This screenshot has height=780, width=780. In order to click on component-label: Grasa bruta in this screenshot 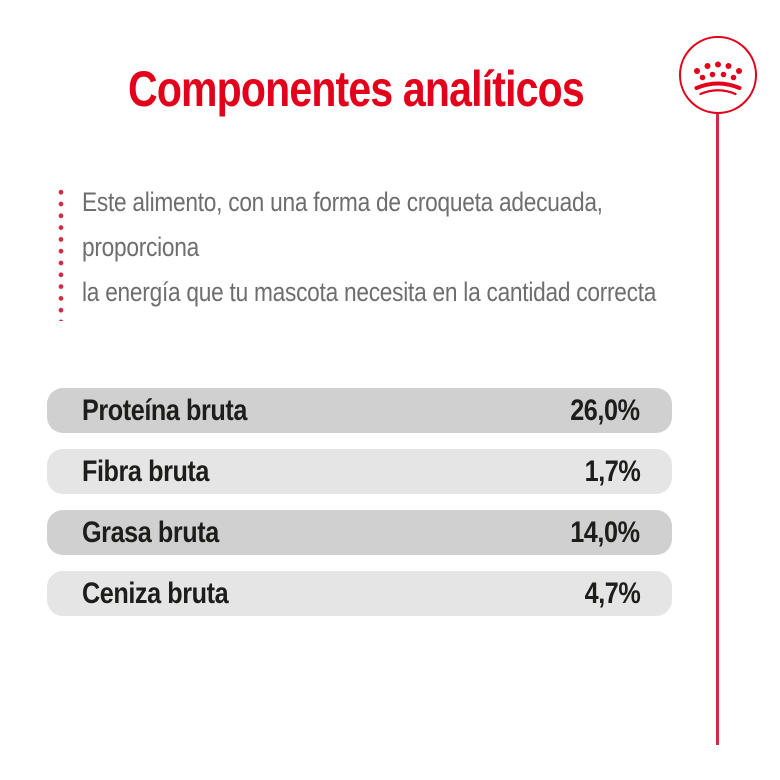, I will do `click(150, 532)`.